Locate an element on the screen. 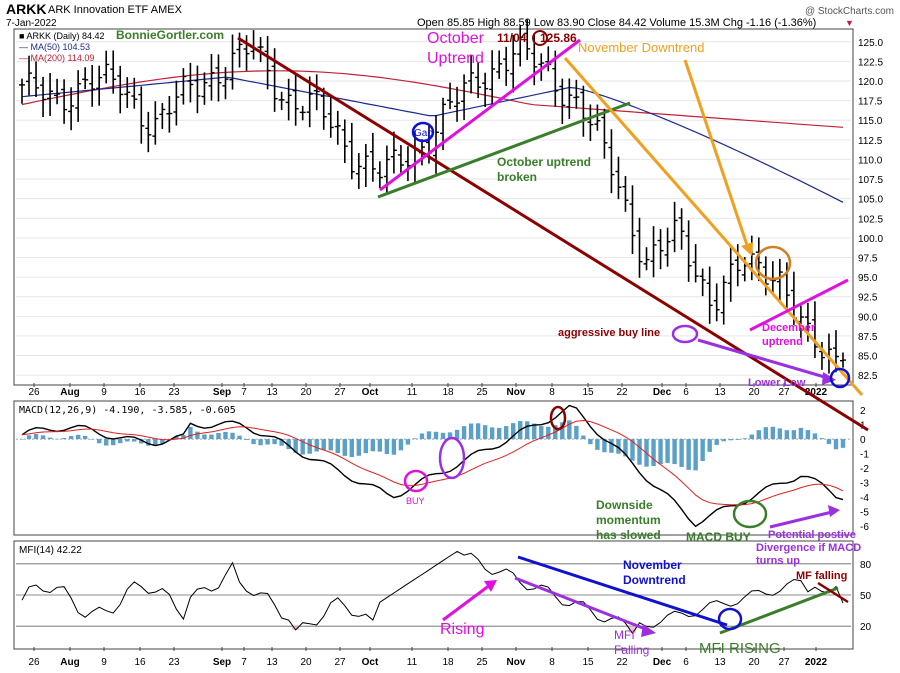 This screenshot has height=673, width=900. date-tick-label: 2022 is located at coordinates (816, 662).